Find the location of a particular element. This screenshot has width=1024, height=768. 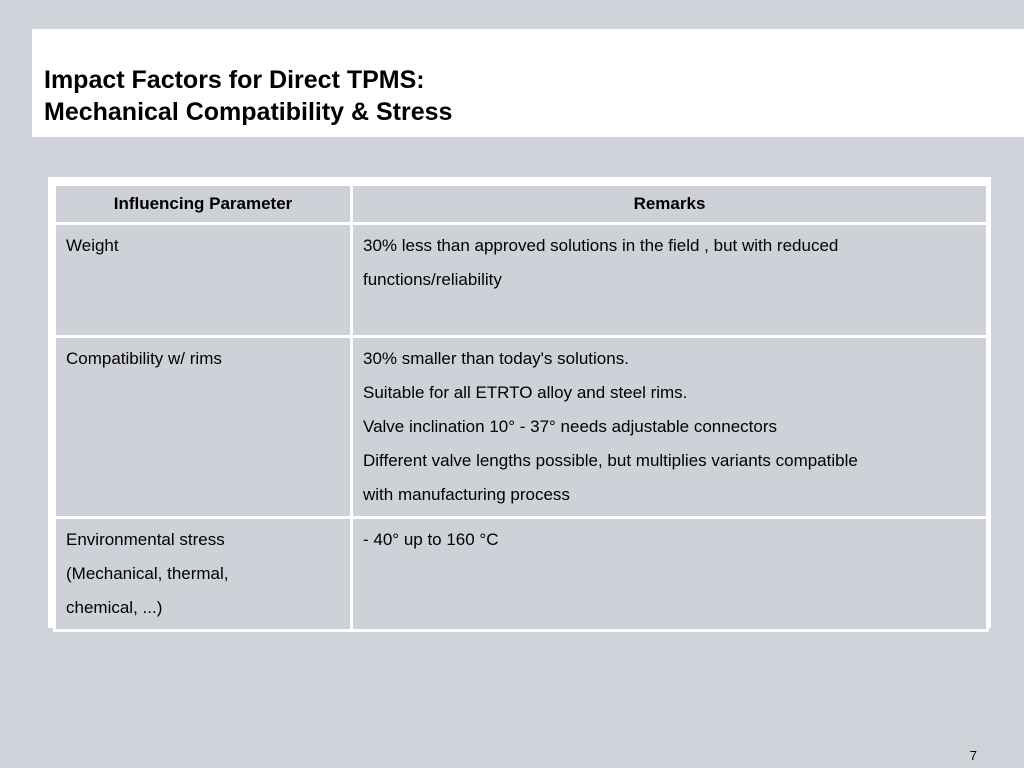

parameter-cell: Compatibility w/ rims is located at coordinates (203, 427).